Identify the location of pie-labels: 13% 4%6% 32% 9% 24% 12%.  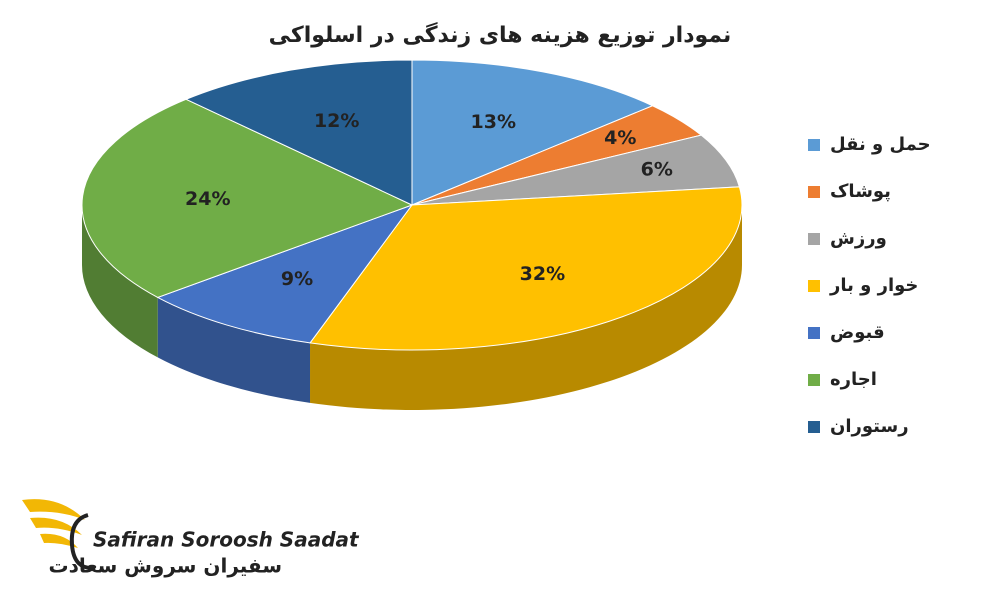
(429, 200).